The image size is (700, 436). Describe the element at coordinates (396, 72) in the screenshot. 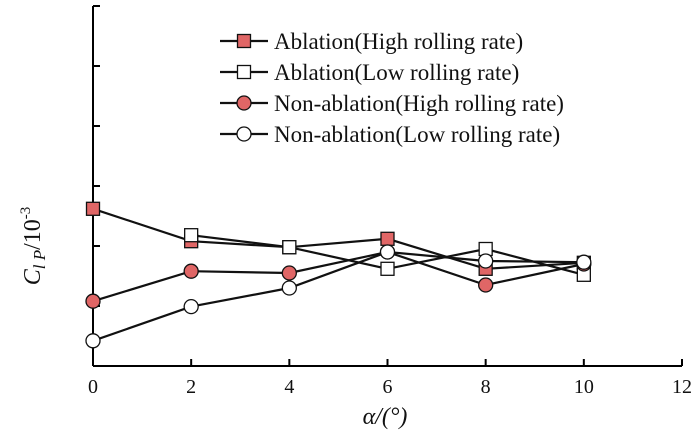

I see `legend-label: Ablation(Low rolling rate)` at that location.